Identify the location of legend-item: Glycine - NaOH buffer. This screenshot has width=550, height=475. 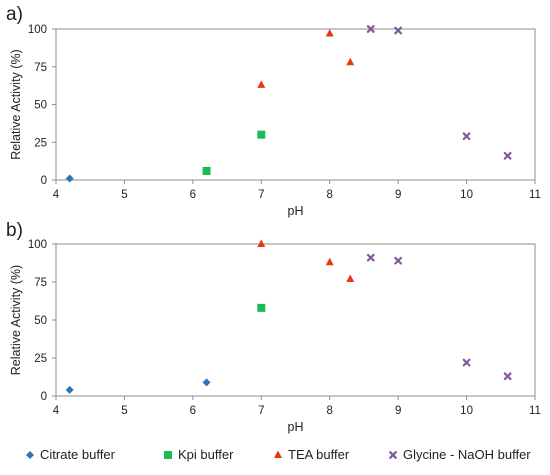
(460, 454).